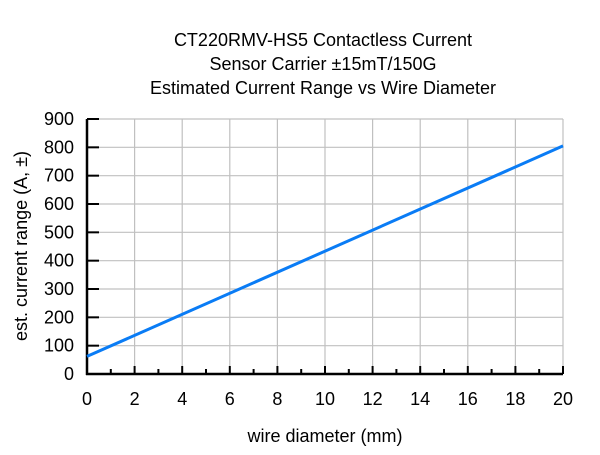  Describe the element at coordinates (420, 399) in the screenshot. I see `x-tick-label: 14` at that location.